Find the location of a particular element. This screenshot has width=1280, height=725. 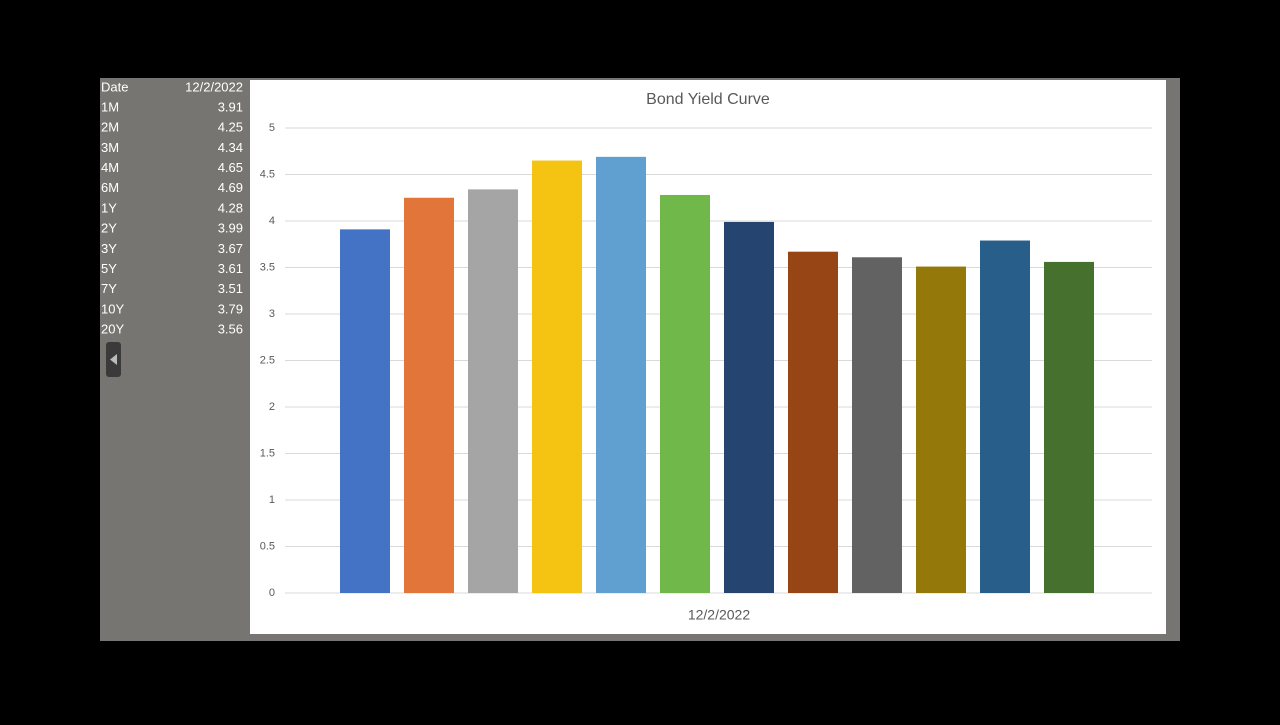

row-value: 4.25 is located at coordinates (230, 127).